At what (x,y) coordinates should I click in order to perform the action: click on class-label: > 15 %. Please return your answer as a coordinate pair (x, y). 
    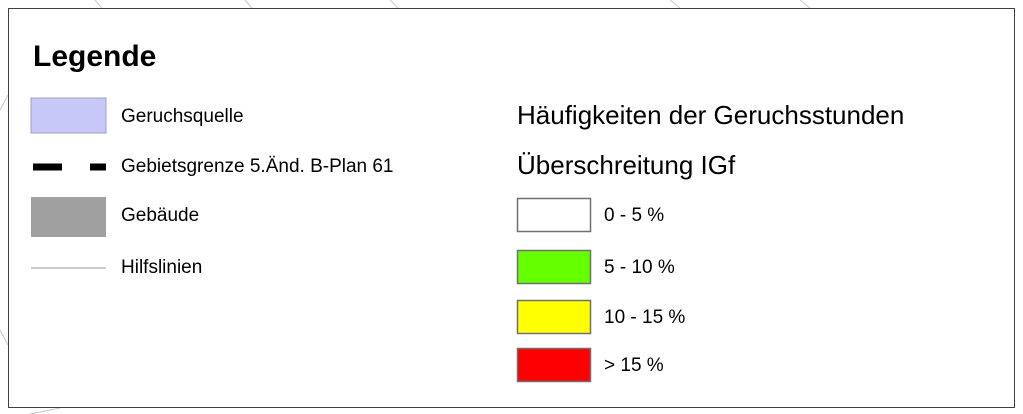
    Looking at the image, I should click on (634, 365).